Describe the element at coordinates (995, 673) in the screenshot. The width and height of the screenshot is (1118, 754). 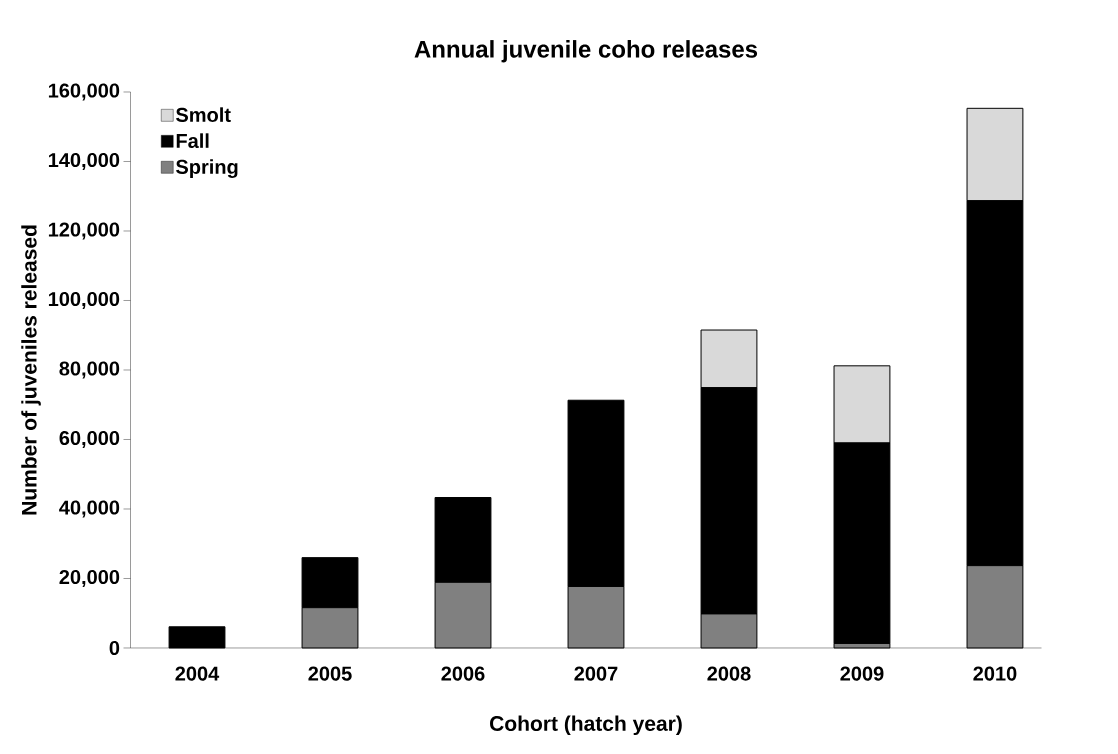
I see `x-tick-label: 2010` at that location.